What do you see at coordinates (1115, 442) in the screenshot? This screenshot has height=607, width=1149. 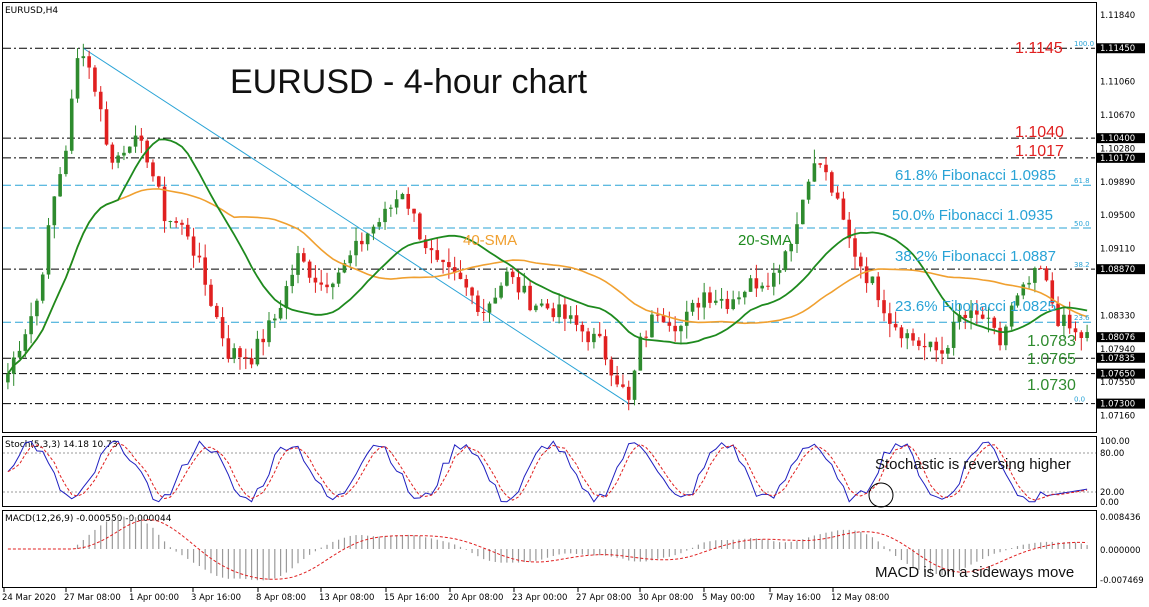 I see `stoch-tick-100: 100.00` at bounding box center [1115, 442].